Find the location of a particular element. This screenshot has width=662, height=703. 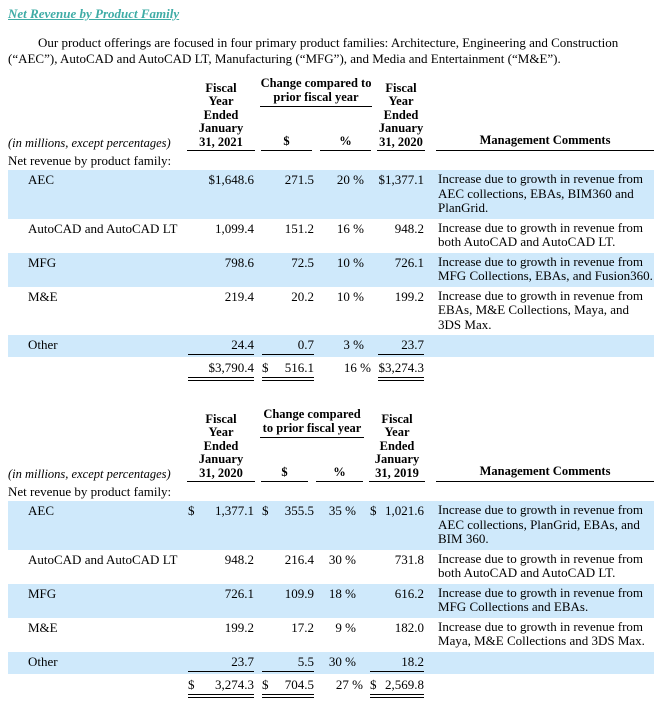

fy-prior-header-cell: Fiscal Year Ended January 31, 2020 is located at coordinates (401, 114).